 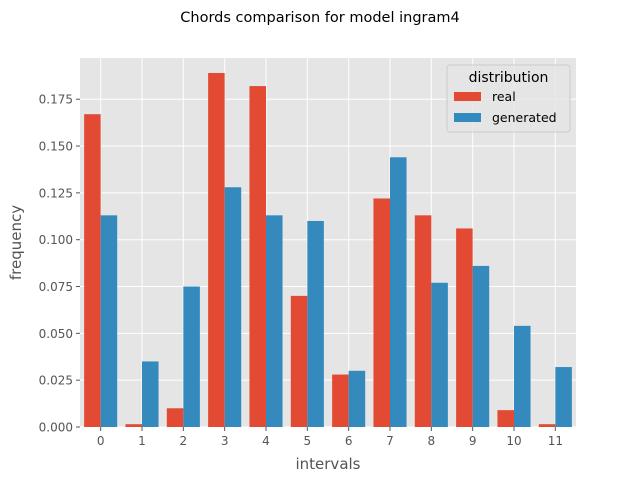 I want to click on legend-swatch-real, so click(x=467, y=96).